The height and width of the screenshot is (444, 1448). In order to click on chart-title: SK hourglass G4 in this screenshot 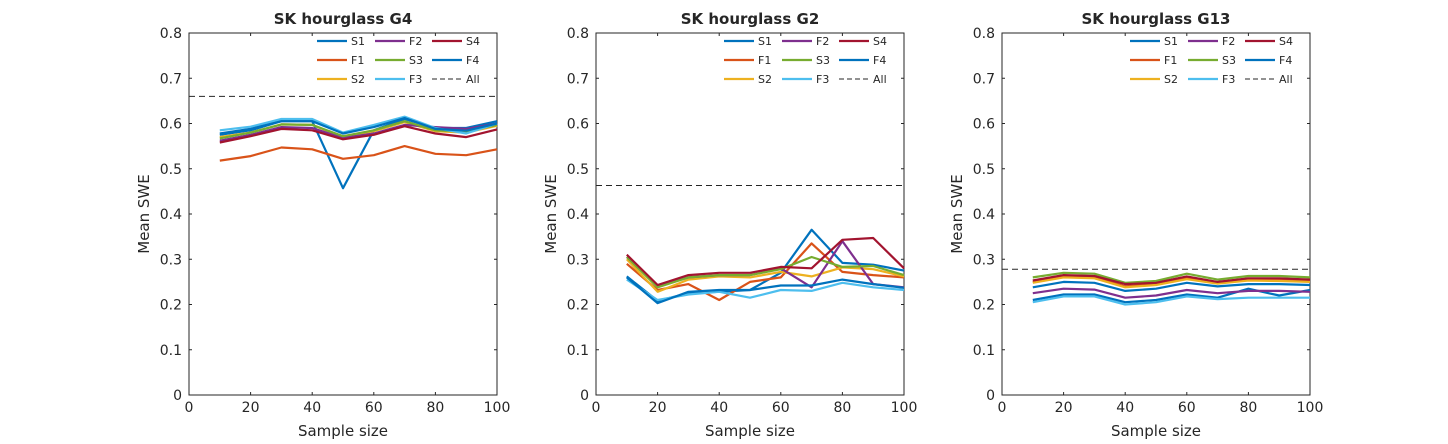, I will do `click(343, 19)`.